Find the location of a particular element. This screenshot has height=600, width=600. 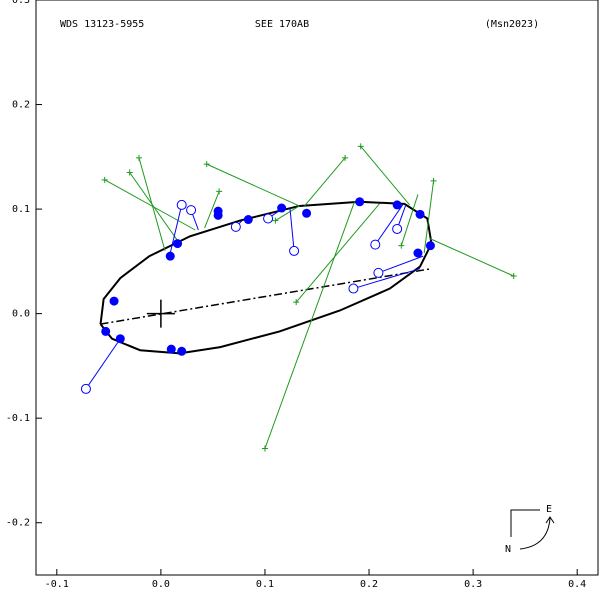

compass-arrow is located at coordinates (535, 533).